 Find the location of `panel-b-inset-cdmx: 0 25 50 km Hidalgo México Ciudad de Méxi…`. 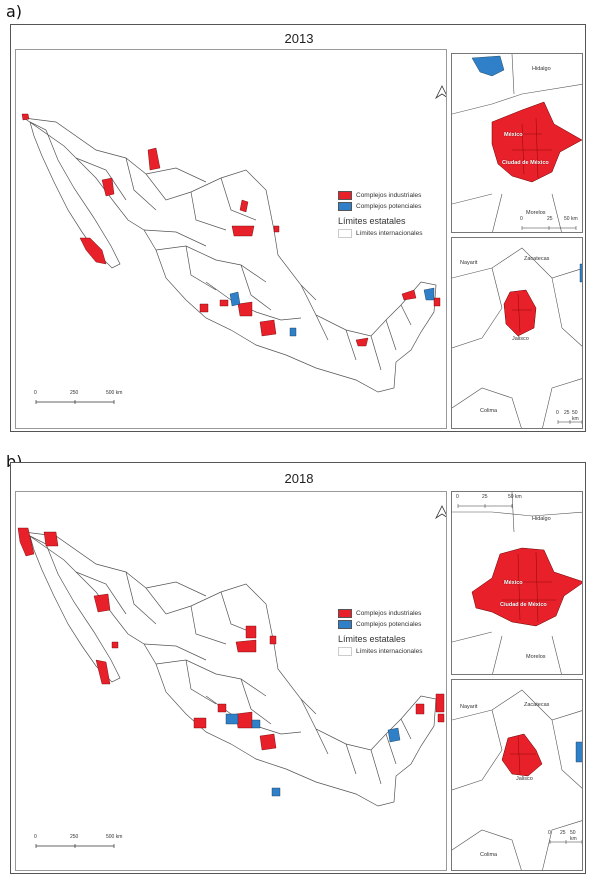

panel-b-inset-cdmx: 0 25 50 km Hidalgo México Ciudad de Méxi… is located at coordinates (517, 583).